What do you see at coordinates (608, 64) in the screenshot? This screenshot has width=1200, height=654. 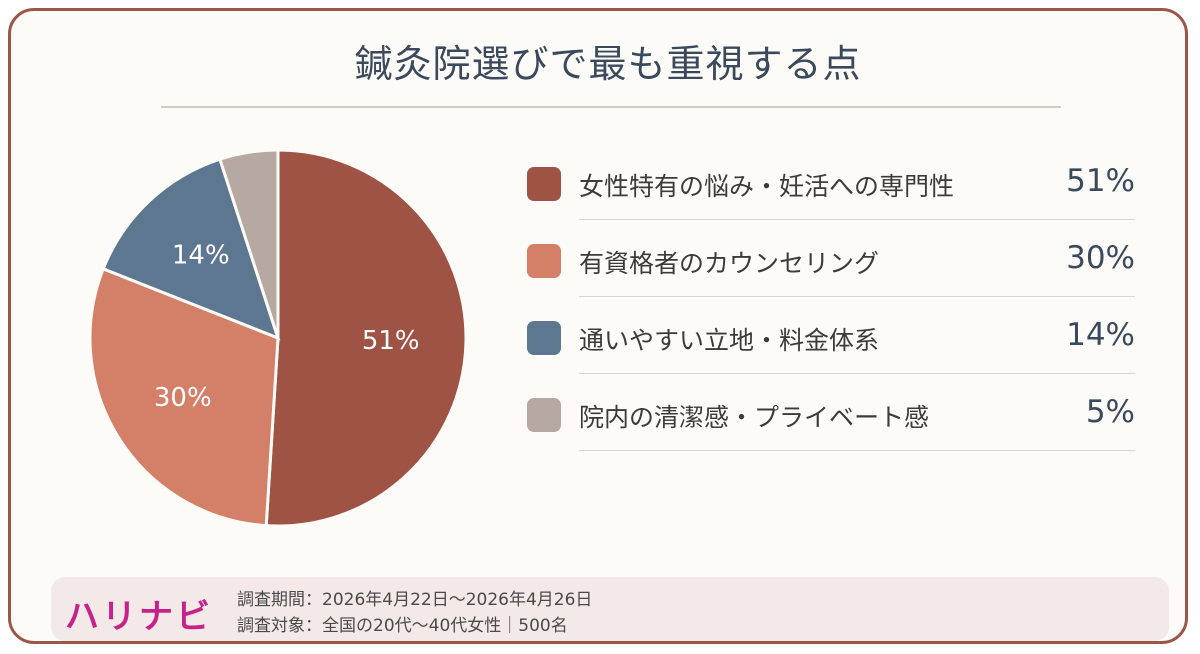 I see `chart-title: 鍼灸院選びで最も重視する点` at bounding box center [608, 64].